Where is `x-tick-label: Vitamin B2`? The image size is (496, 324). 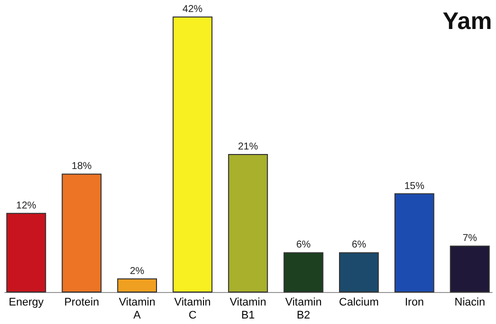 x-tick-label: Vitamin B2 is located at coordinates (303, 309).